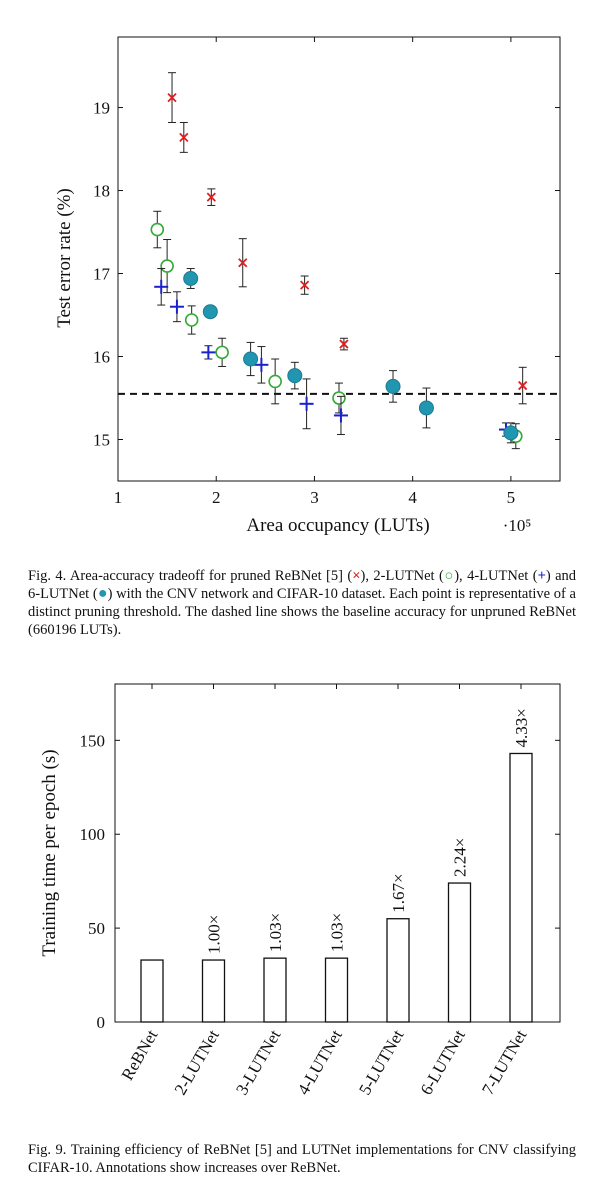 The height and width of the screenshot is (1200, 600). I want to click on chart2-ytick-label: 50, so click(96, 928).